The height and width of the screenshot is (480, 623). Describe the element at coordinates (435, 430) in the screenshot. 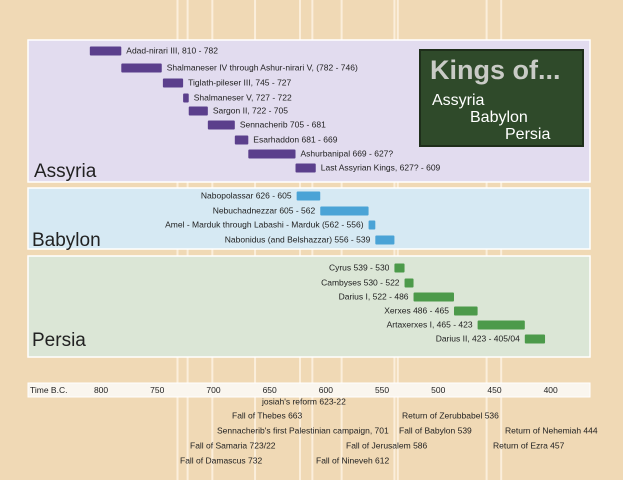

I see `event-label: Fall of Babylon 539` at that location.